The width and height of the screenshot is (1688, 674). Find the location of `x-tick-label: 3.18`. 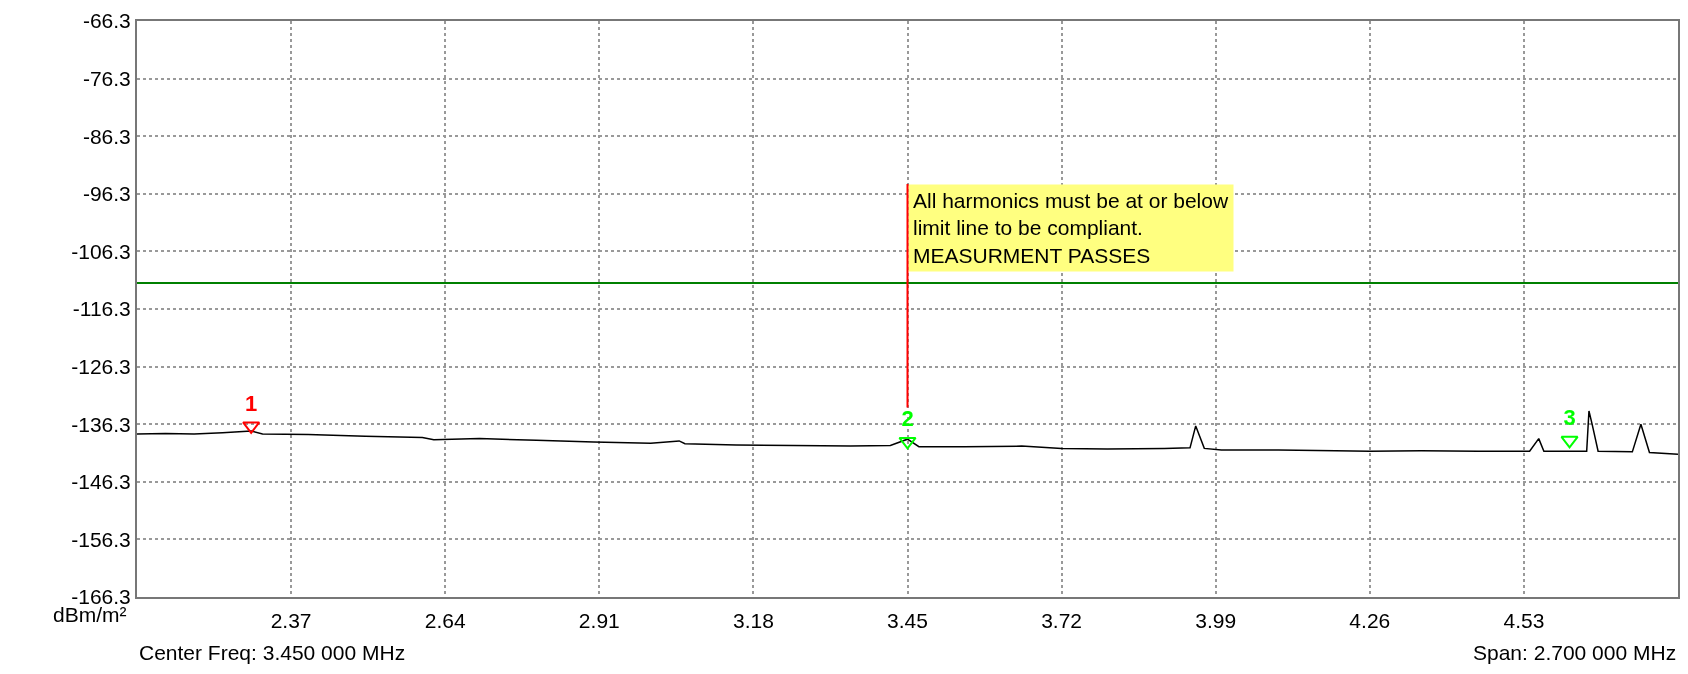

x-tick-label: 3.18 is located at coordinates (753, 621).